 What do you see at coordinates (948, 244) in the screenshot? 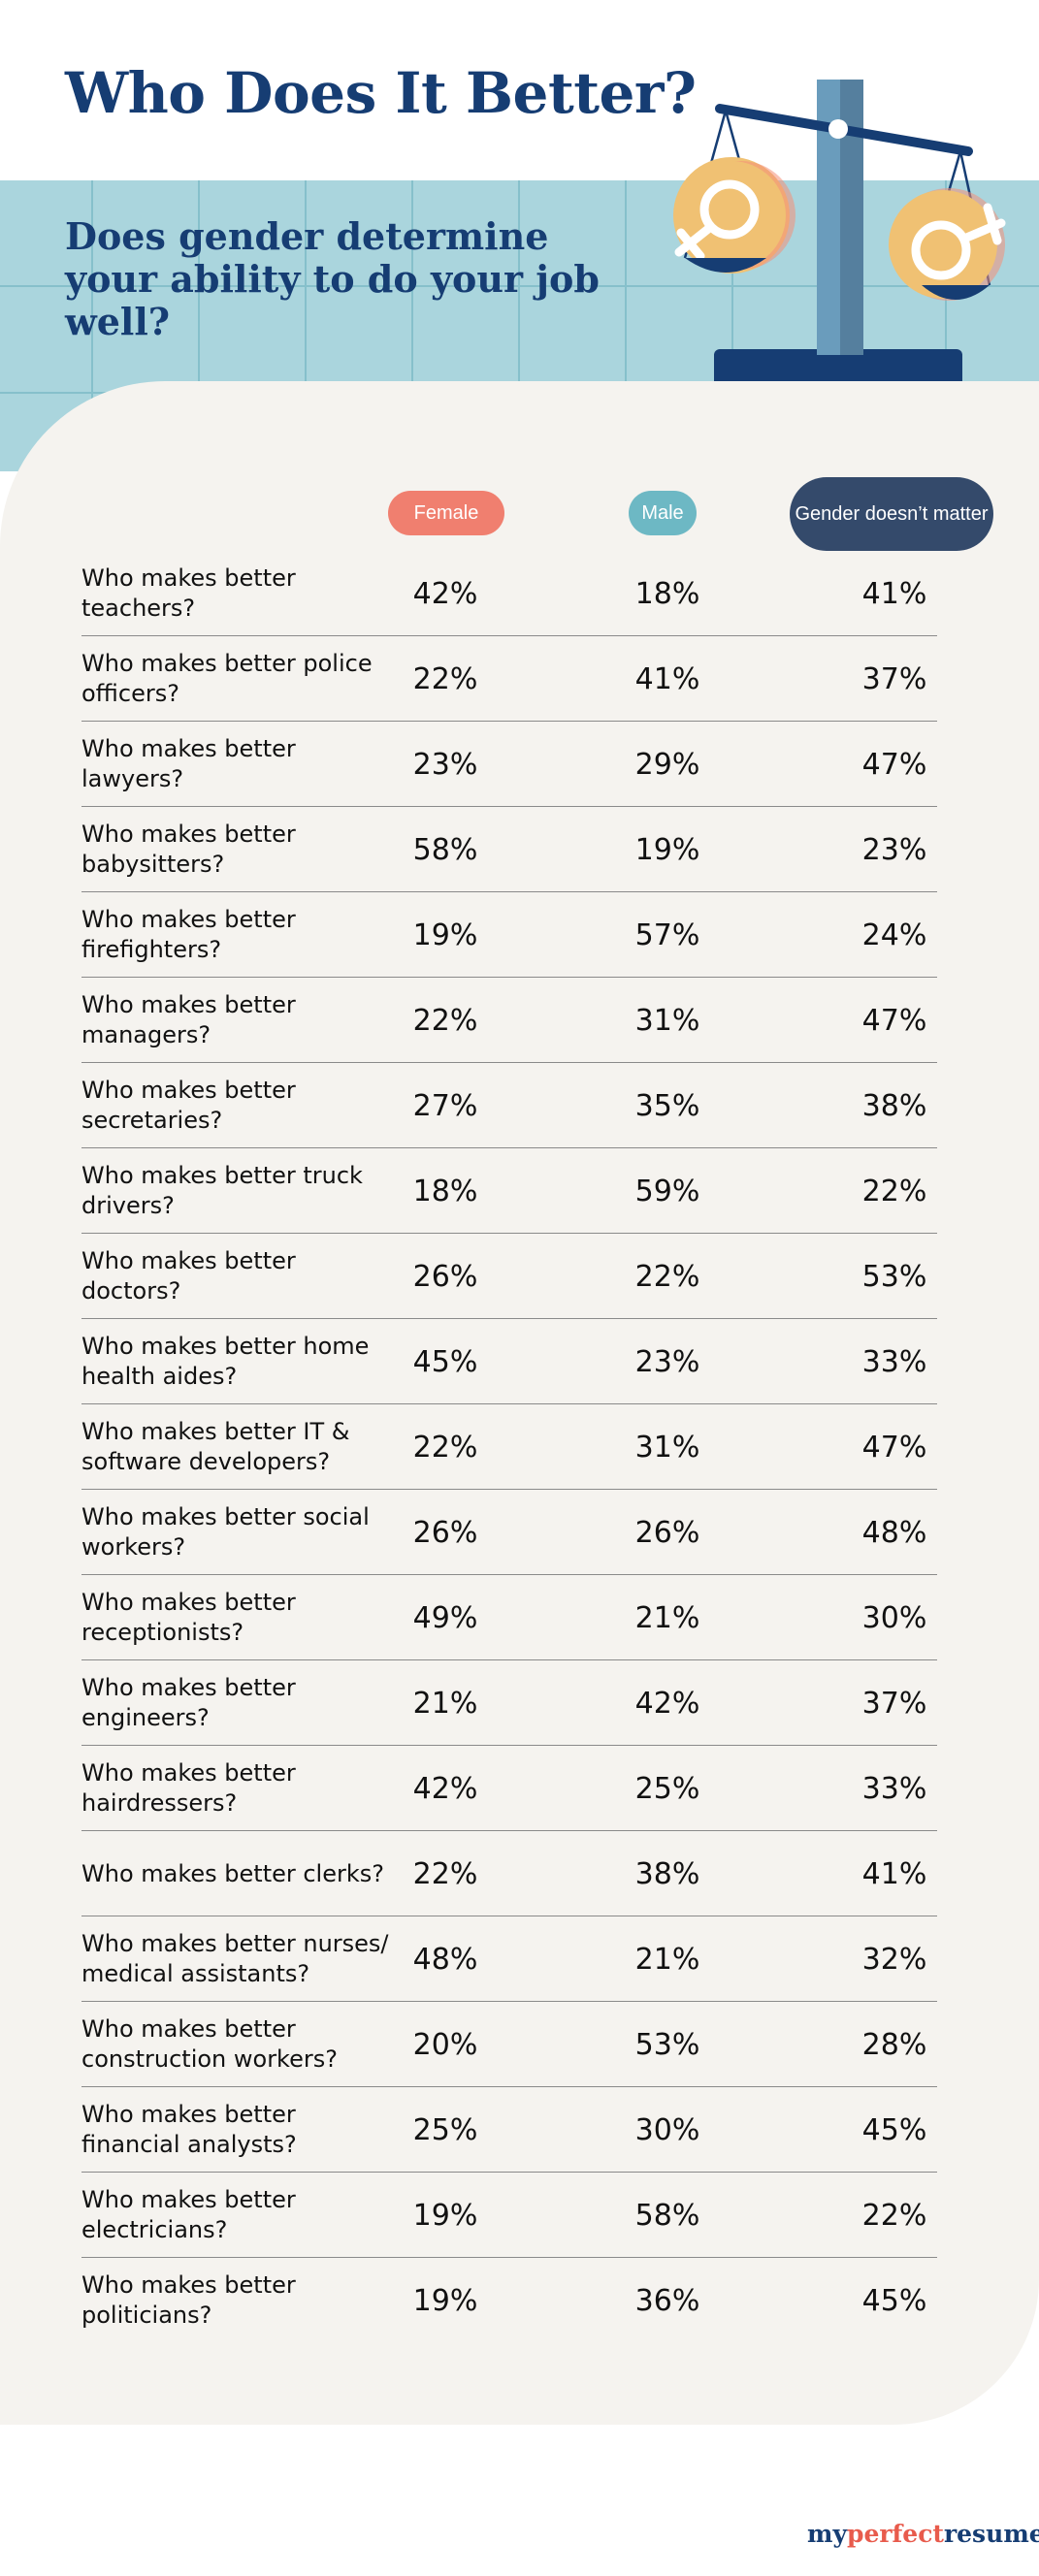
I see `male-symbol-icon` at bounding box center [948, 244].